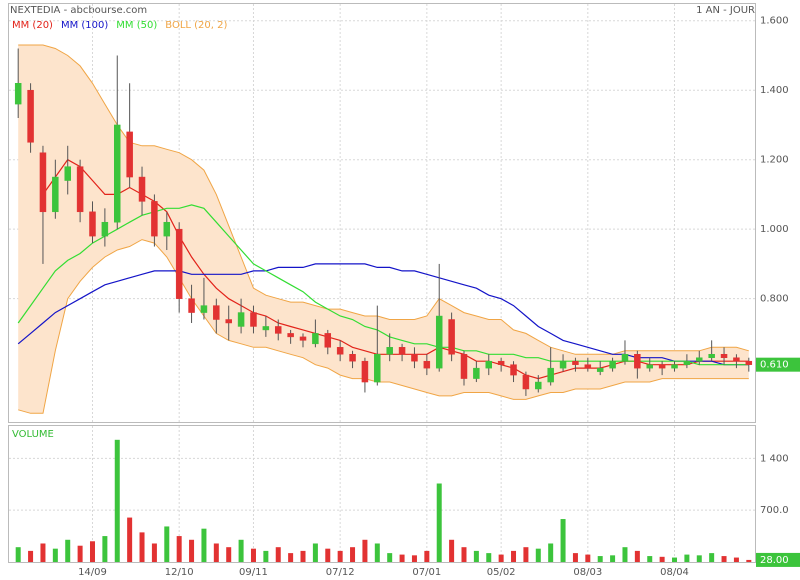 This screenshot has height=580, width=800. Describe the element at coordinates (774, 458) in the screenshot. I see `y2-tick-label: 1 400` at that location.